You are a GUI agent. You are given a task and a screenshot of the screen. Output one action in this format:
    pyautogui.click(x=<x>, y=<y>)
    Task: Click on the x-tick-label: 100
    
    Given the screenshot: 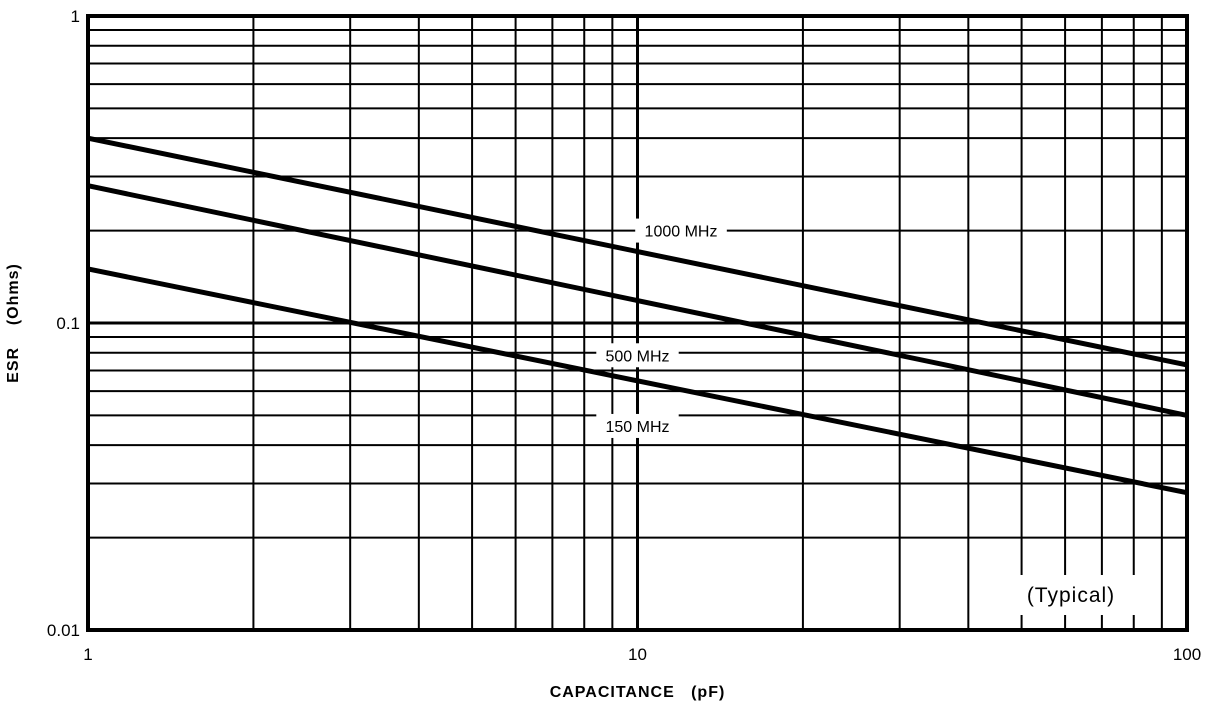 What is the action you would take?
    pyautogui.click(x=1187, y=654)
    